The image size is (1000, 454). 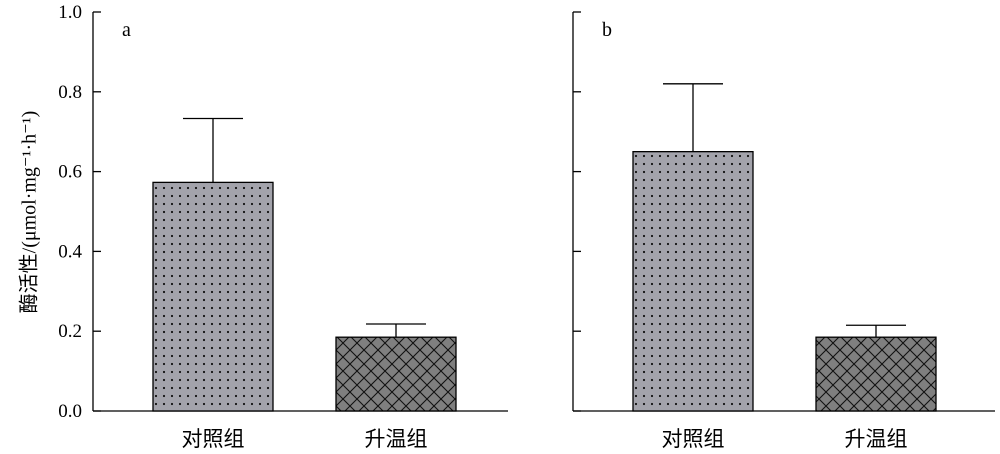 What do you see at coordinates (126, 30) in the screenshot?
I see `panel-label: a` at bounding box center [126, 30].